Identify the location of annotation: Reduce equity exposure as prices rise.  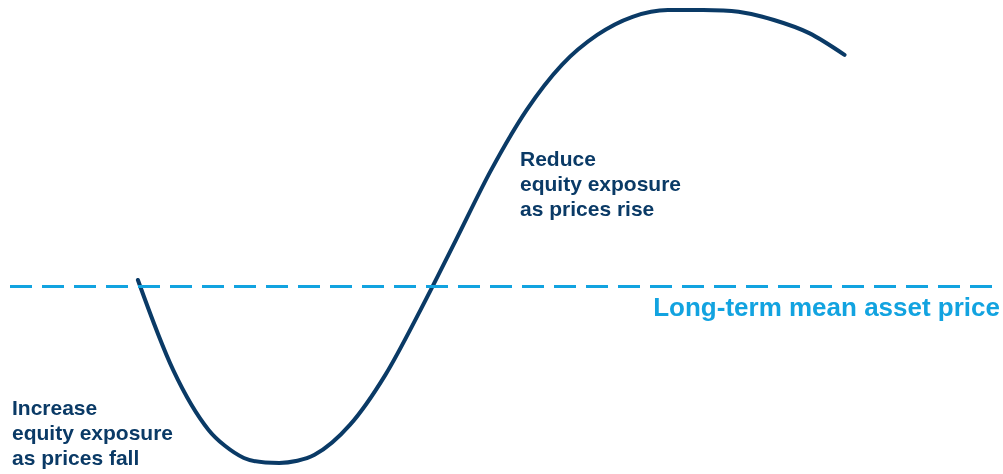
(601, 183).